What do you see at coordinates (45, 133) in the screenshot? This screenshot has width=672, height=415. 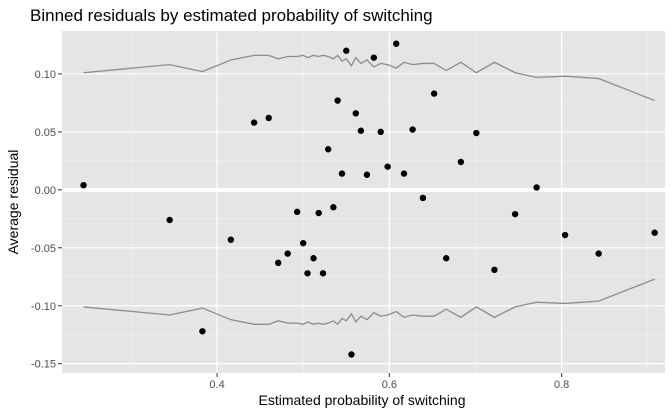 I see `y-tick-label: 0.05` at bounding box center [45, 133].